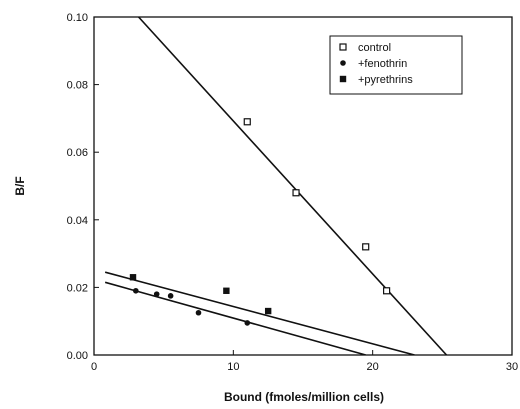 This screenshot has width=520, height=409. What do you see at coordinates (94, 367) in the screenshot?
I see `x-tick-label: 0` at bounding box center [94, 367].